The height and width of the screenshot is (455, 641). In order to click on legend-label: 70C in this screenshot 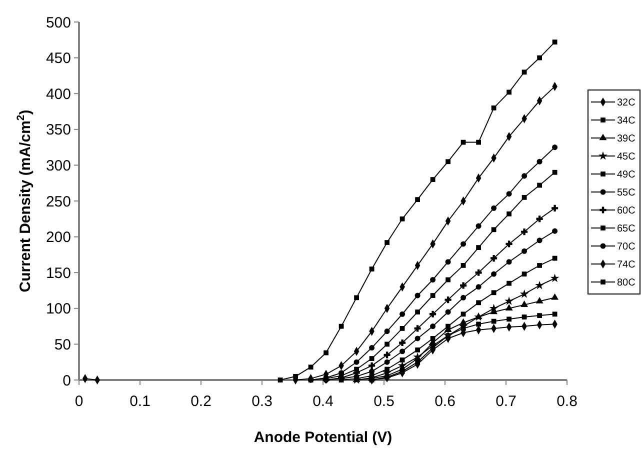, I will do `click(626, 247)`.